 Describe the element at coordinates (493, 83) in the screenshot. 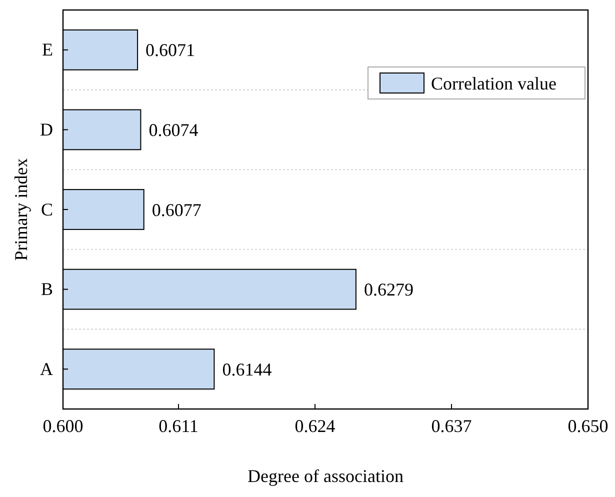

I see `legend-label: Correlation value` at that location.